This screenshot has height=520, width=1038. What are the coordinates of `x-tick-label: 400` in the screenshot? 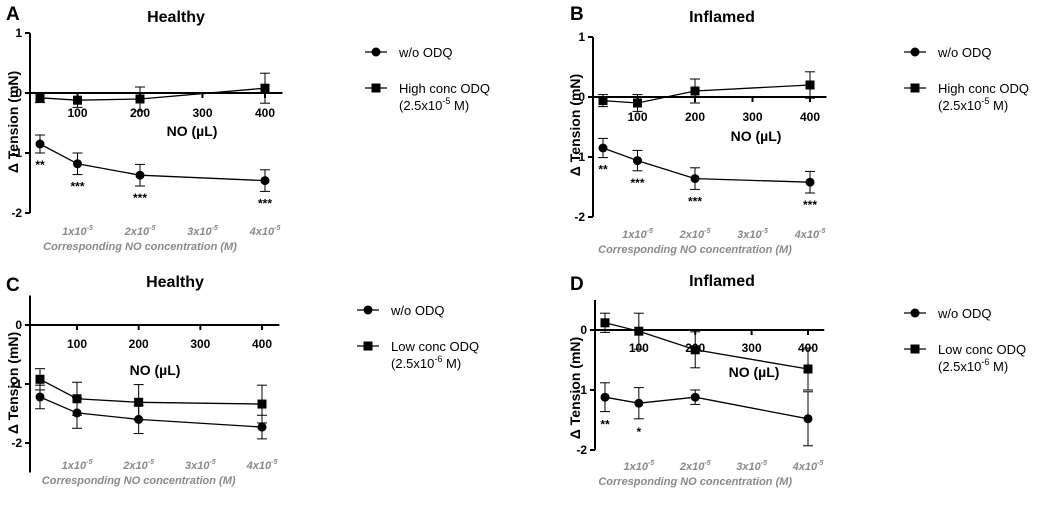 It's located at (265, 113).